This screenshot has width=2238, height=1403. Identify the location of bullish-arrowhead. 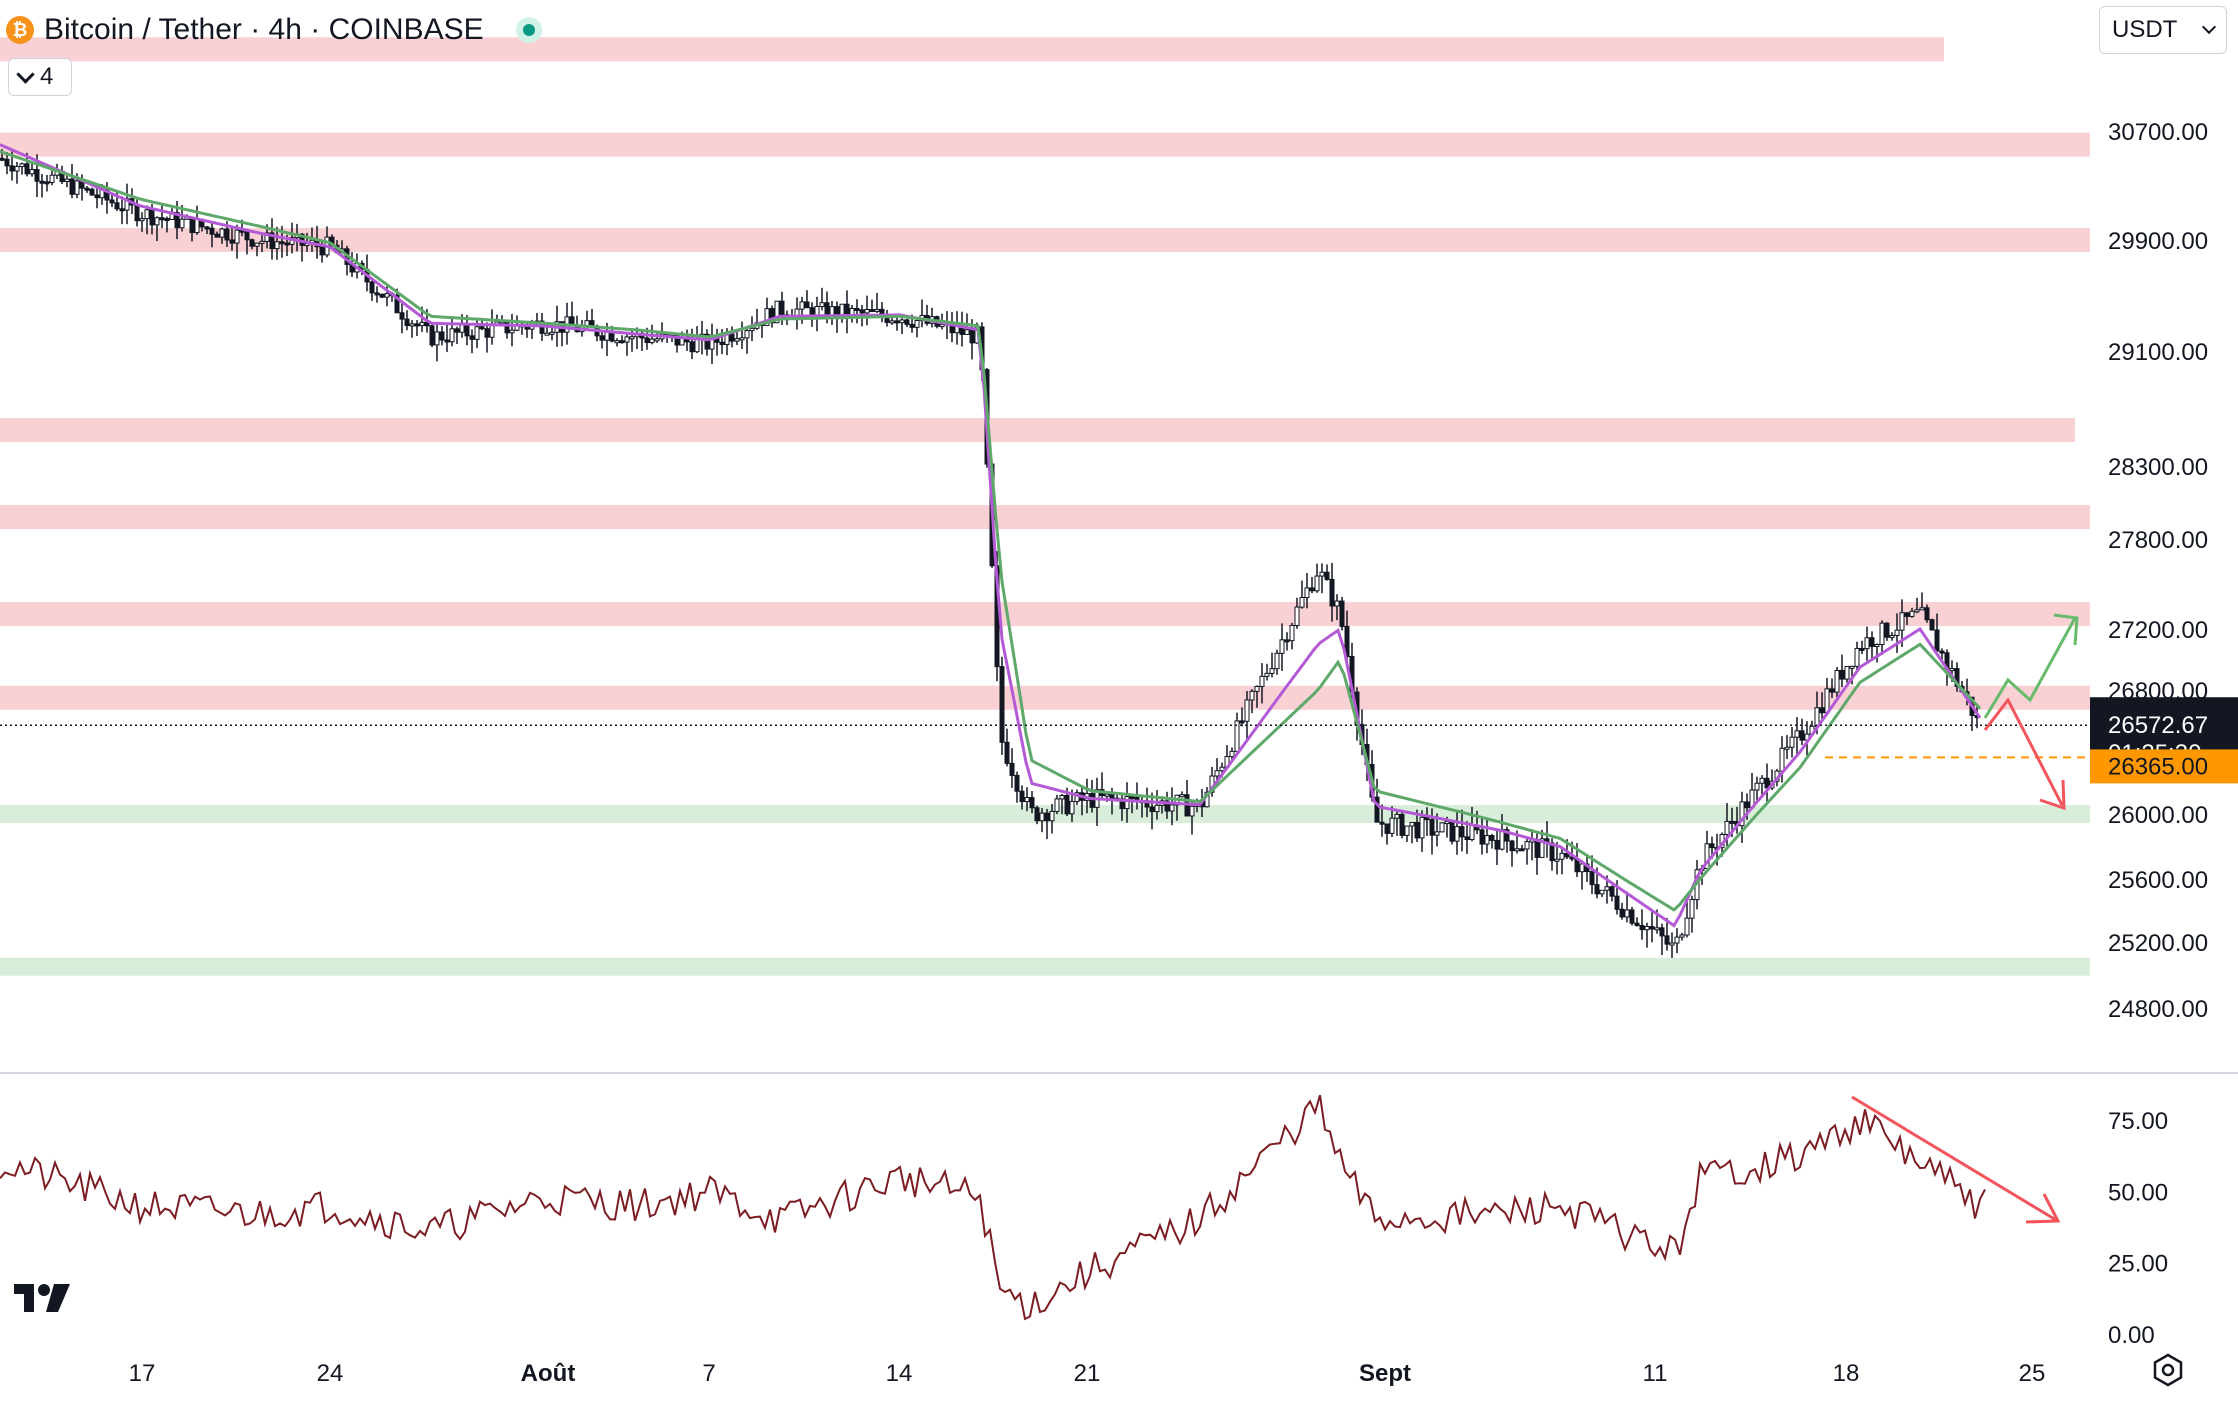
(2066, 629).